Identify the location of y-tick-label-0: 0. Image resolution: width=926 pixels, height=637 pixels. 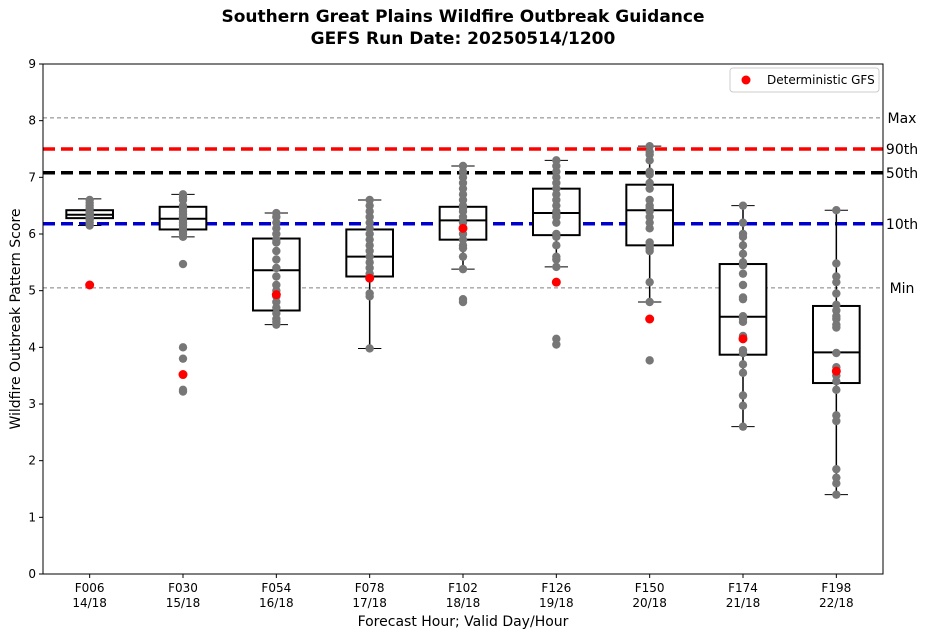
(32, 574).